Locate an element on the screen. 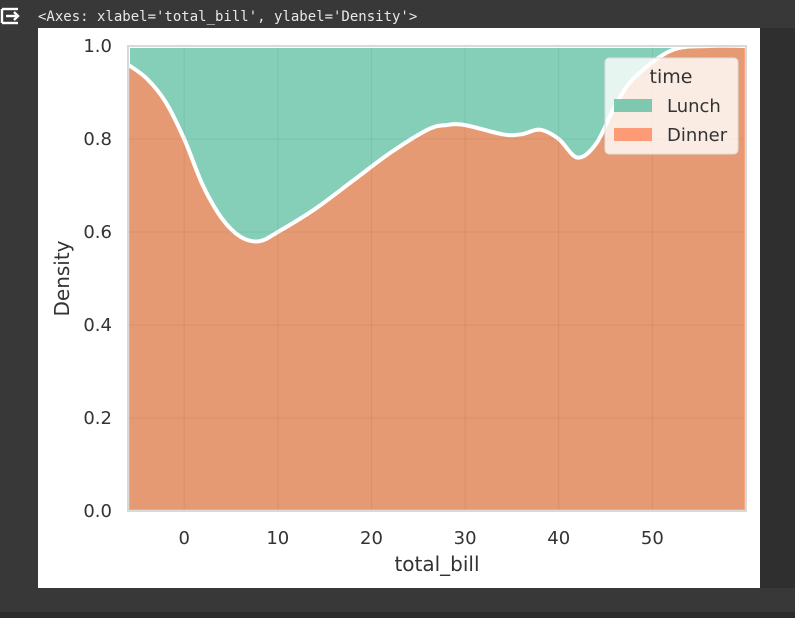 This screenshot has width=795, height=618. legend-swatch-lunch is located at coordinates (633, 105).